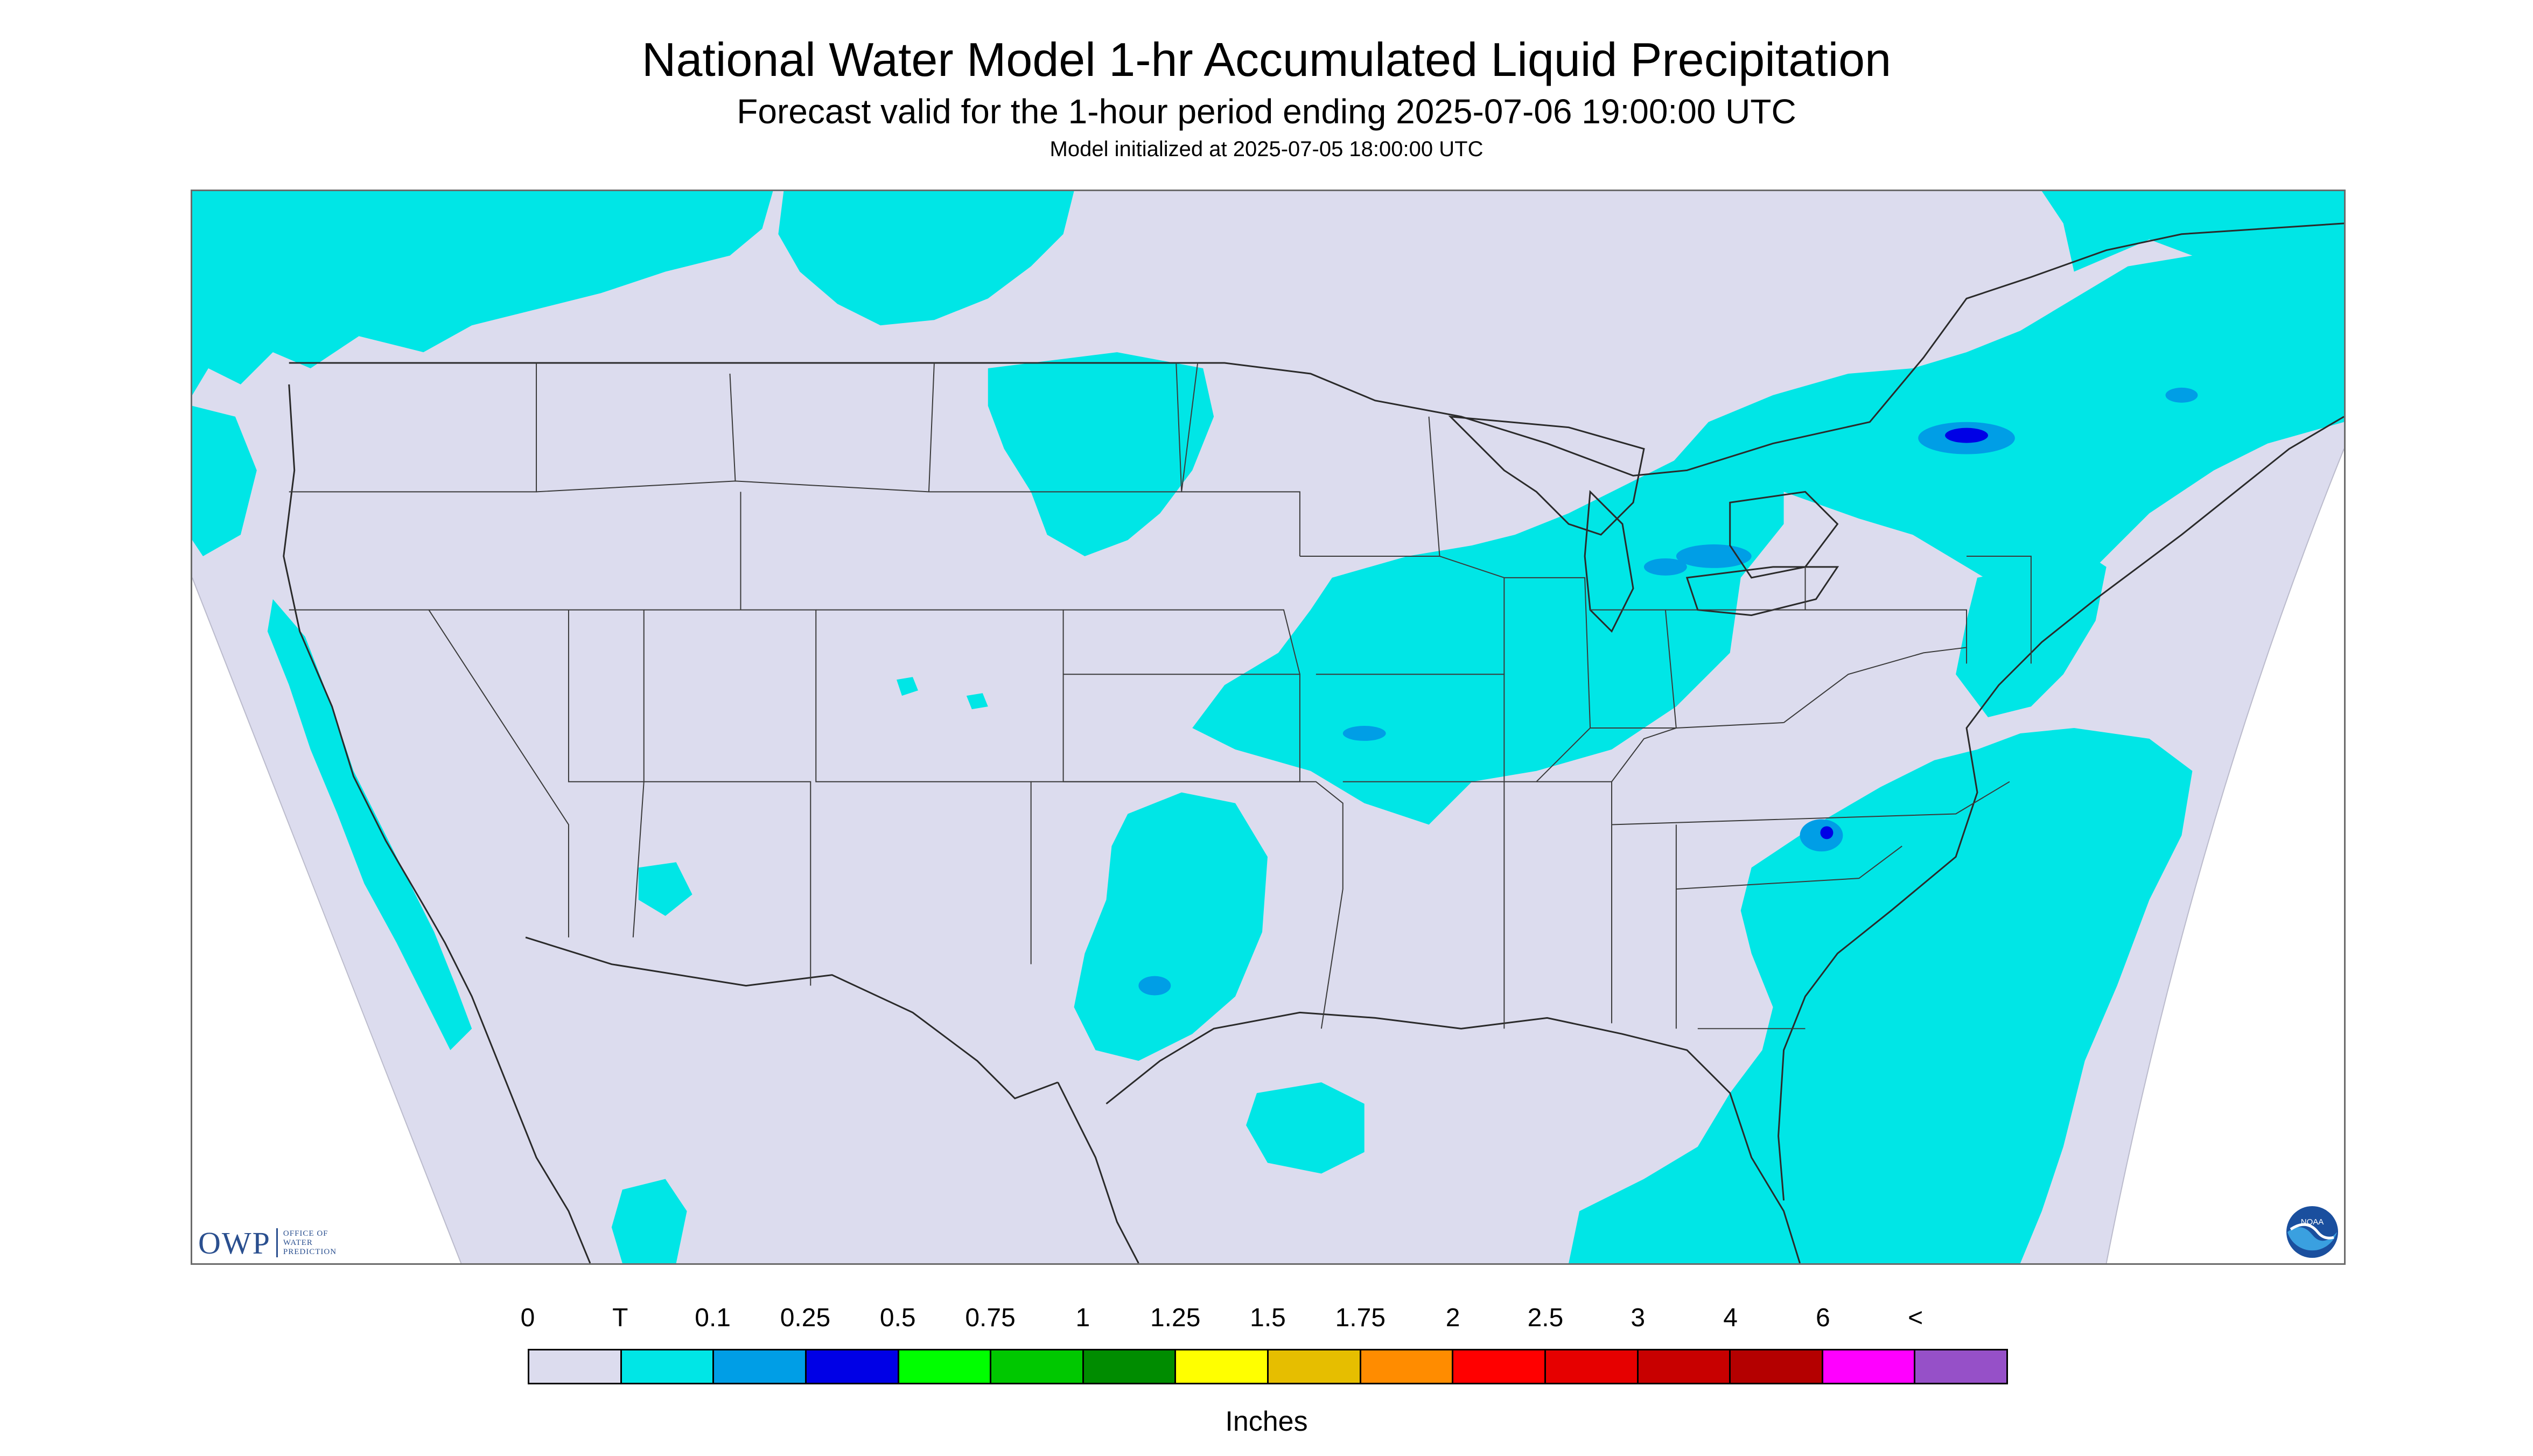 This screenshot has height=1456, width=2533. What do you see at coordinates (1452, 1318) in the screenshot?
I see `legend-tick-label: 2` at bounding box center [1452, 1318].